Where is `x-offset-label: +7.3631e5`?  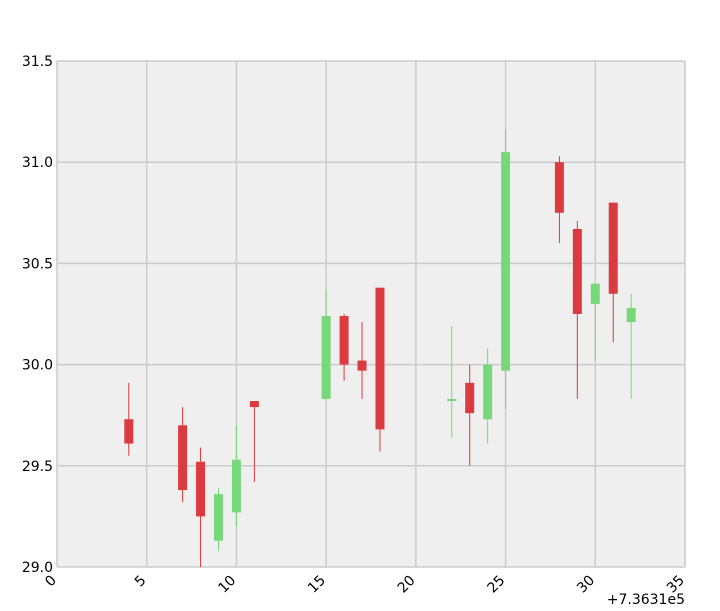
x-offset-label: +7.3631e5 is located at coordinates (646, 600).